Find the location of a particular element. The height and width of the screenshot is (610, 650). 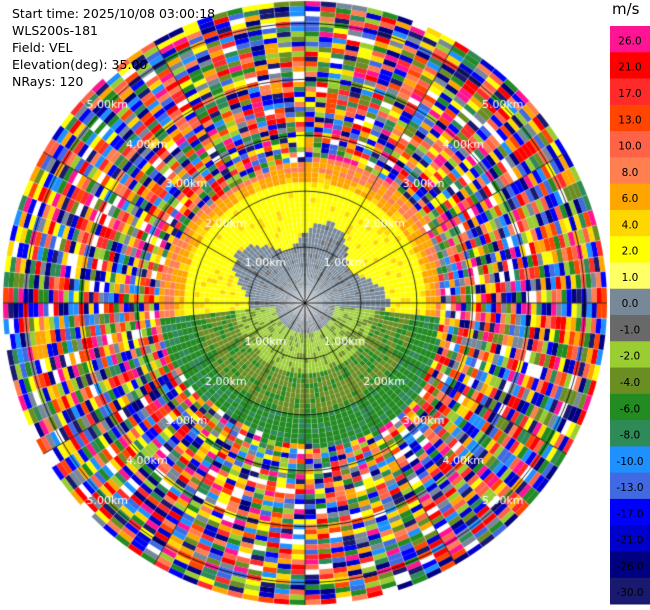

station-label: WLS200s-181 is located at coordinates (55, 30).